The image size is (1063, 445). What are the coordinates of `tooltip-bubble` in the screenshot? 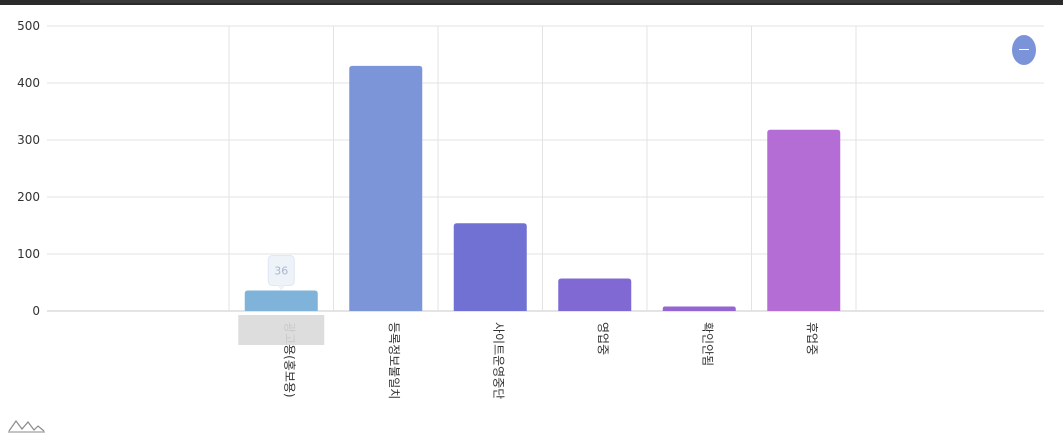 It's located at (281, 270).